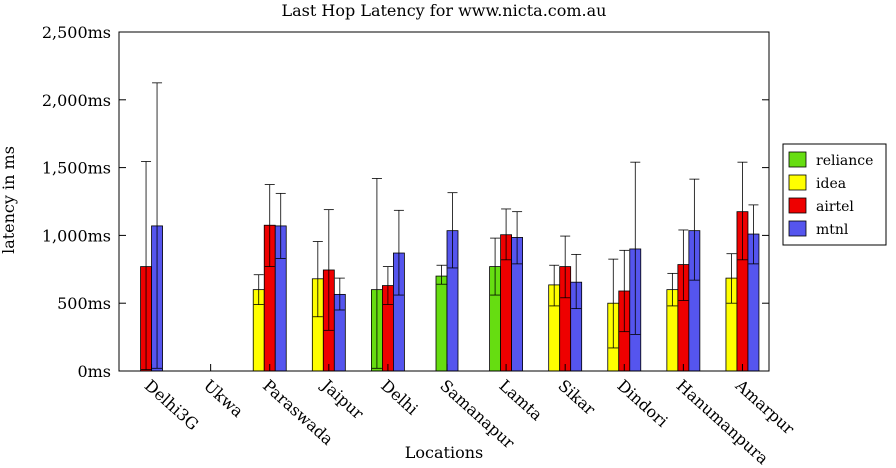 The width and height of the screenshot is (896, 468). I want to click on legend-label-idea: idea, so click(831, 184).